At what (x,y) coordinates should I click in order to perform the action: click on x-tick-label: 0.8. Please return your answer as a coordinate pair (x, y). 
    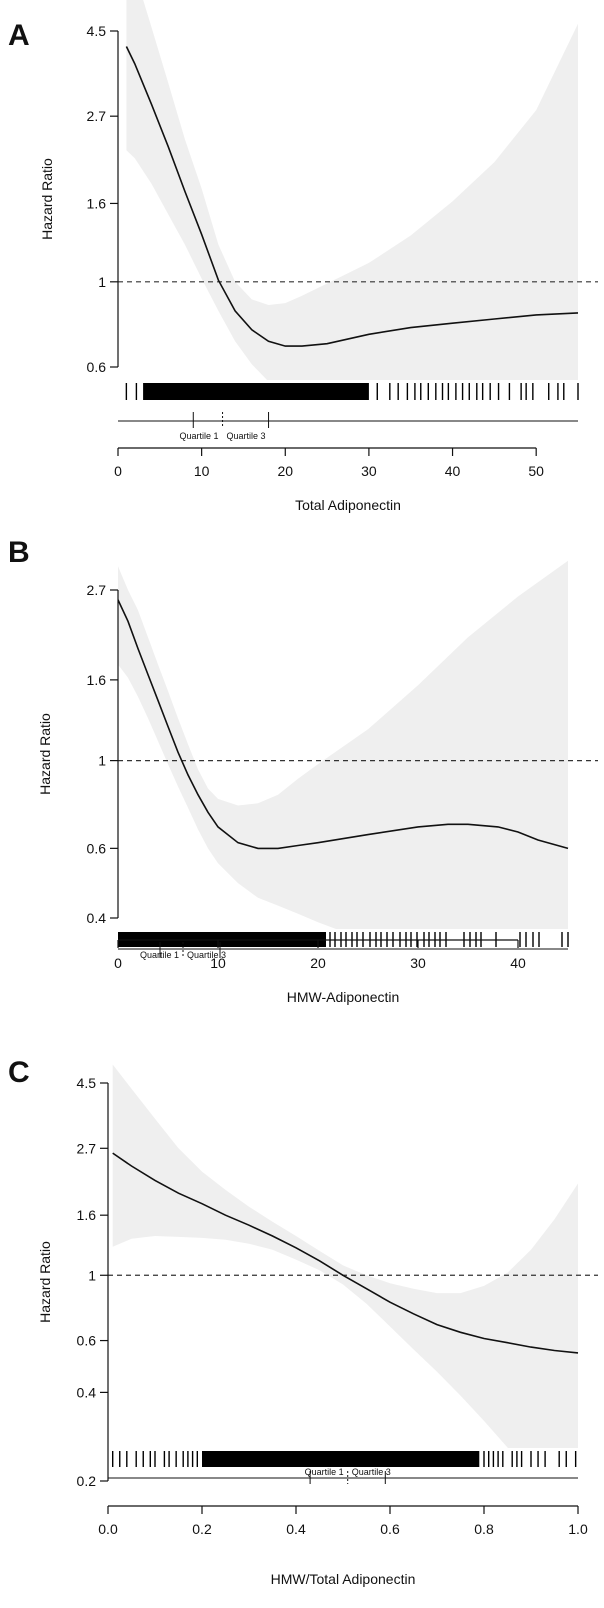
    Looking at the image, I should click on (484, 1529).